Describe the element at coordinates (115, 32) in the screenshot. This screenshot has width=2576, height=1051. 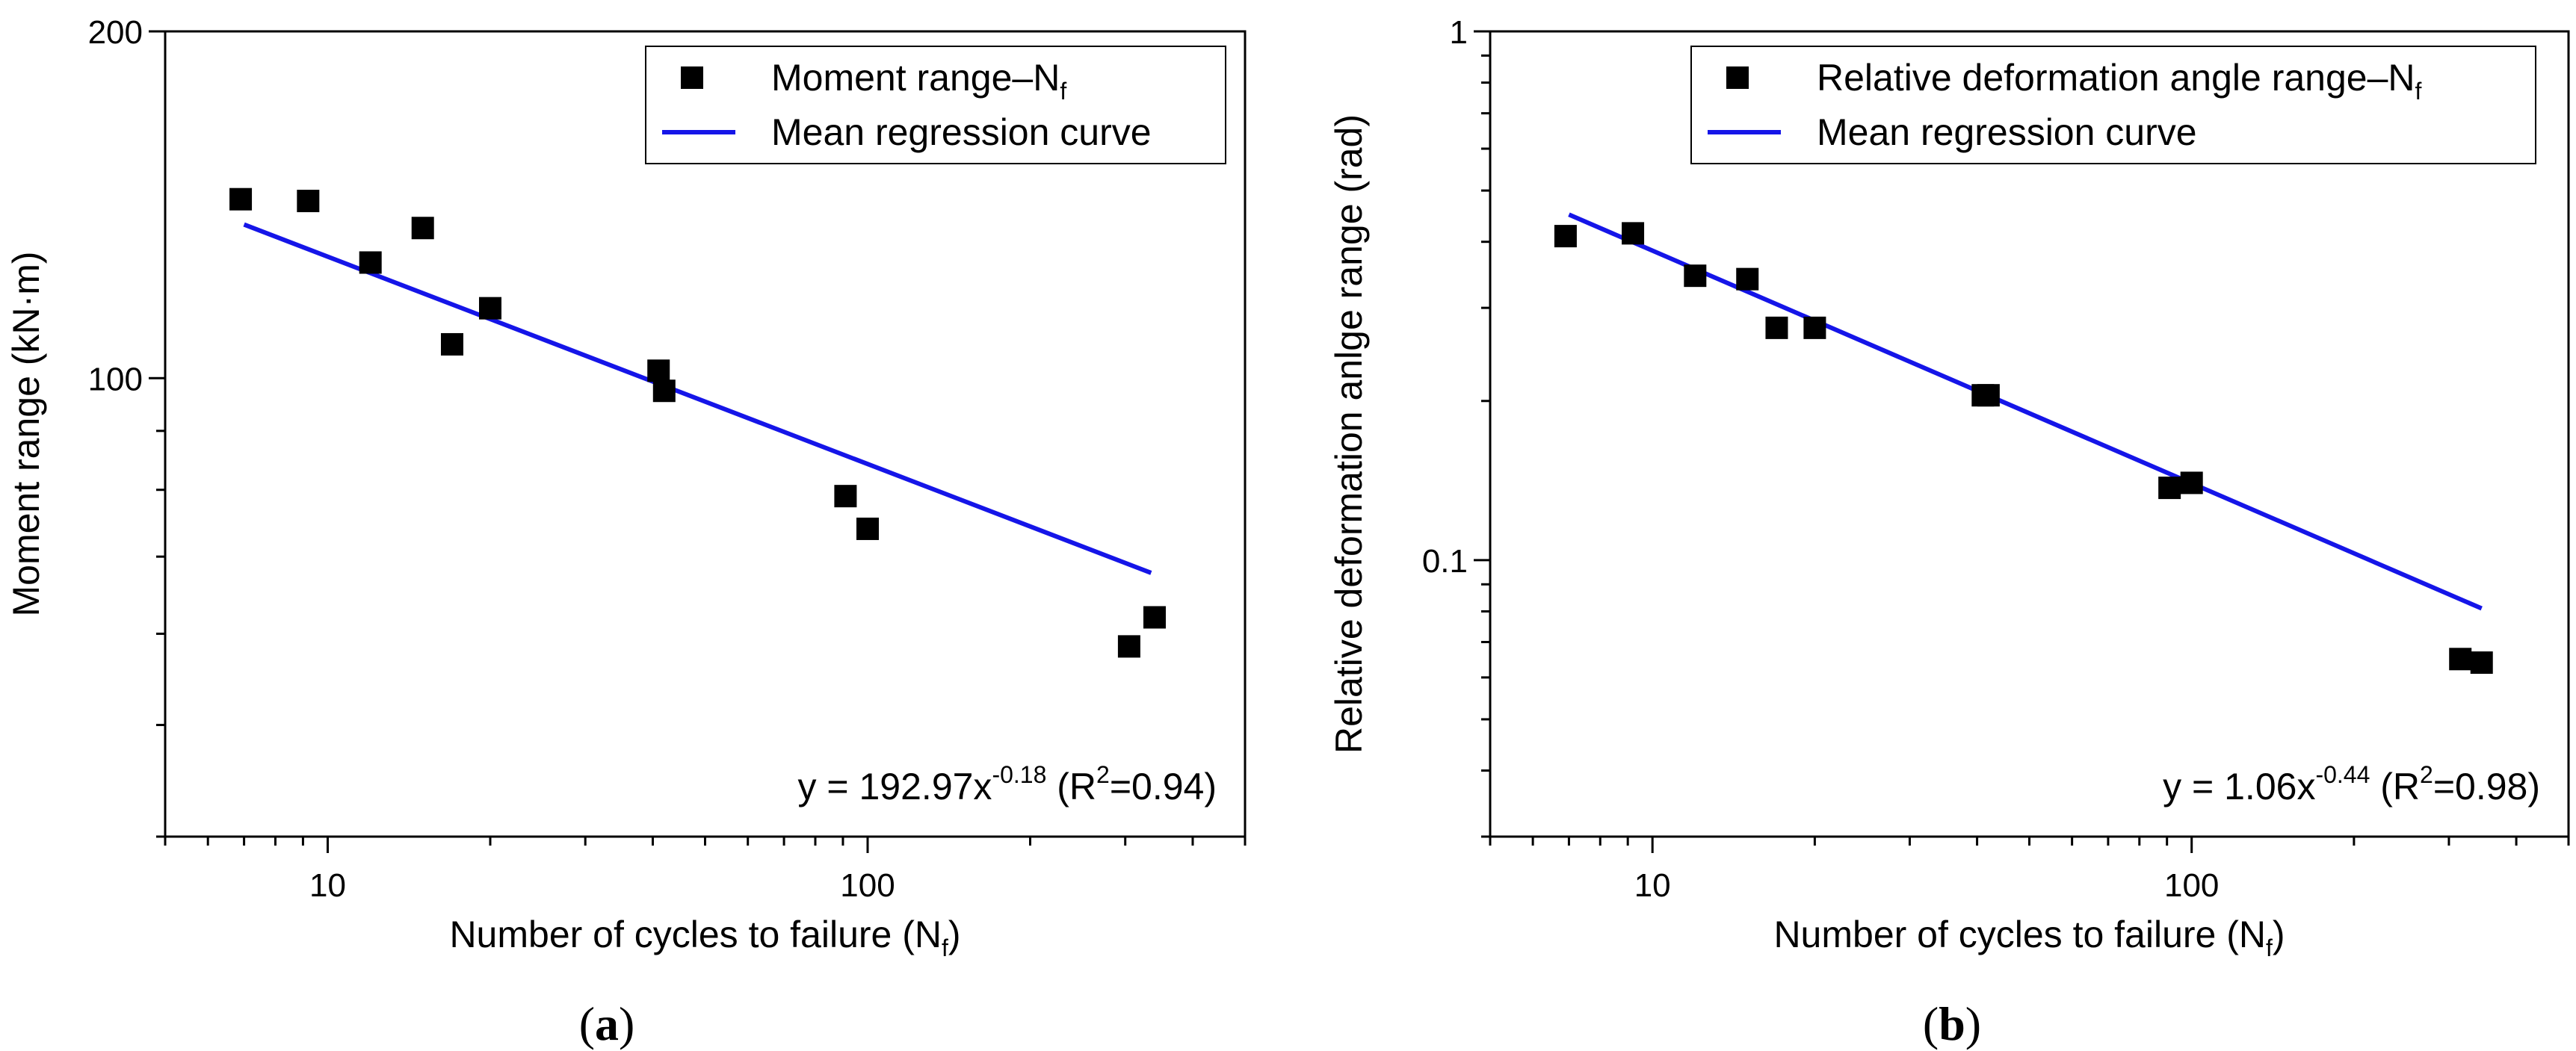
I see `y-tick-label: 200` at that location.